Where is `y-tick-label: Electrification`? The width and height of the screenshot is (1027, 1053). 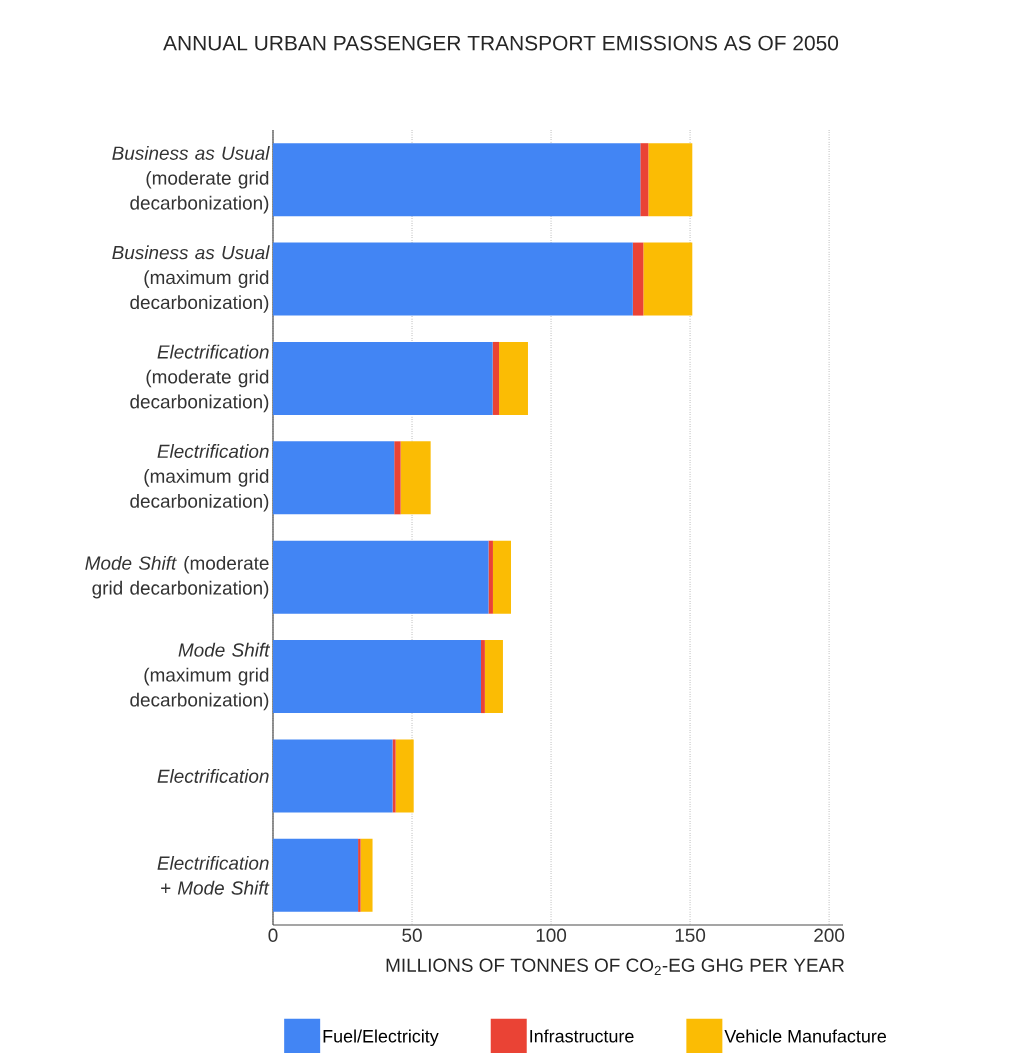
y-tick-label: Electrification is located at coordinates (213, 776).